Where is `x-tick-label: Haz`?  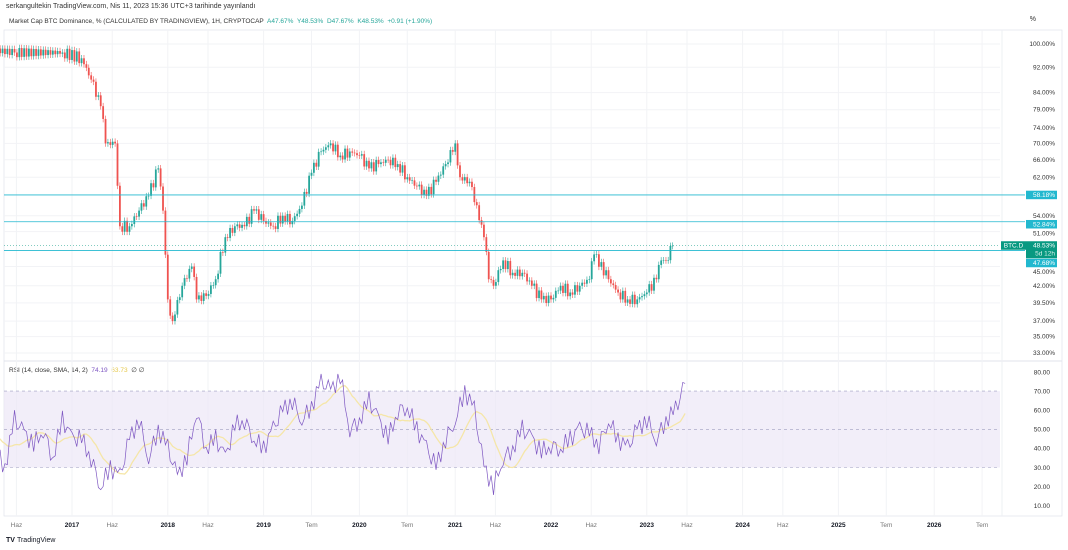
x-tick-label: Haz is located at coordinates (112, 525).